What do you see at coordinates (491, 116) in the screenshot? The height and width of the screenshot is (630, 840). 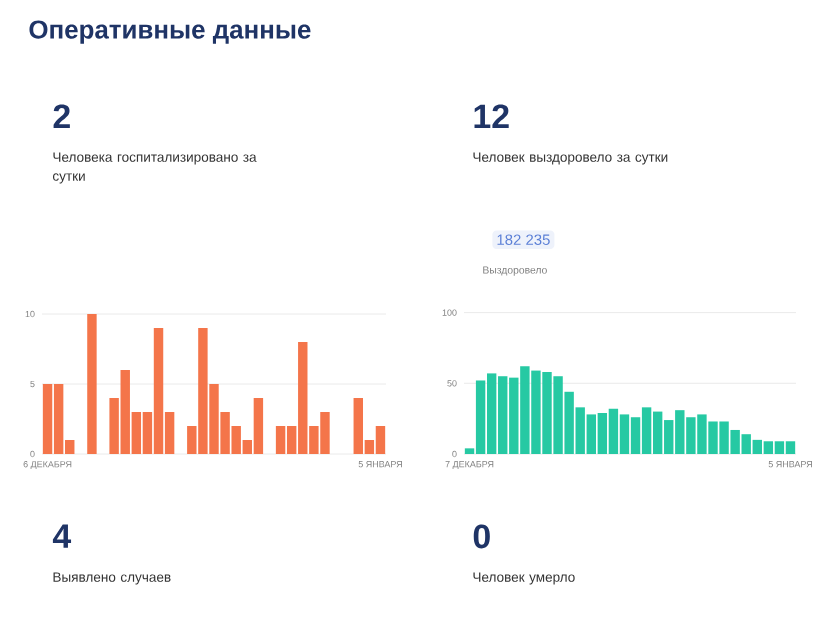 I see `text: 12` at bounding box center [491, 116].